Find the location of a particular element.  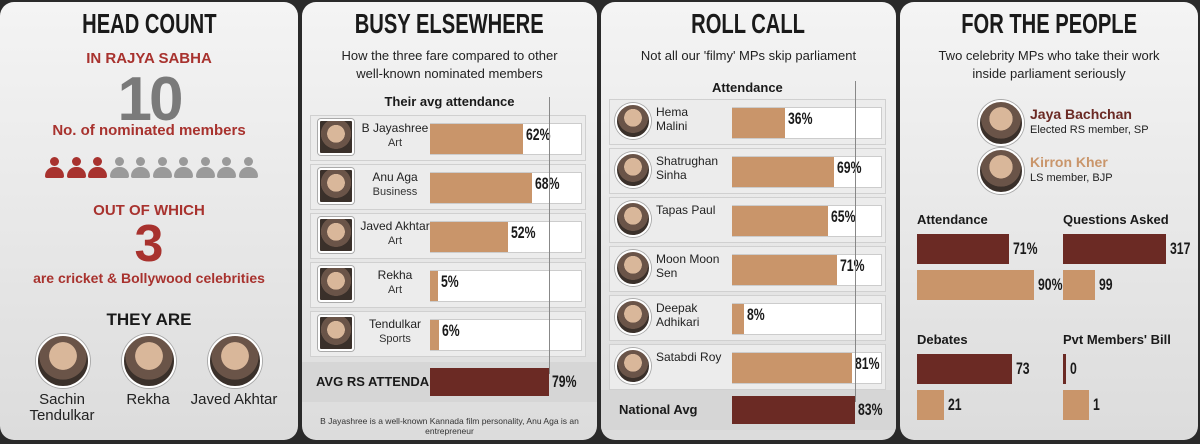

value-label: 36% is located at coordinates (800, 118).